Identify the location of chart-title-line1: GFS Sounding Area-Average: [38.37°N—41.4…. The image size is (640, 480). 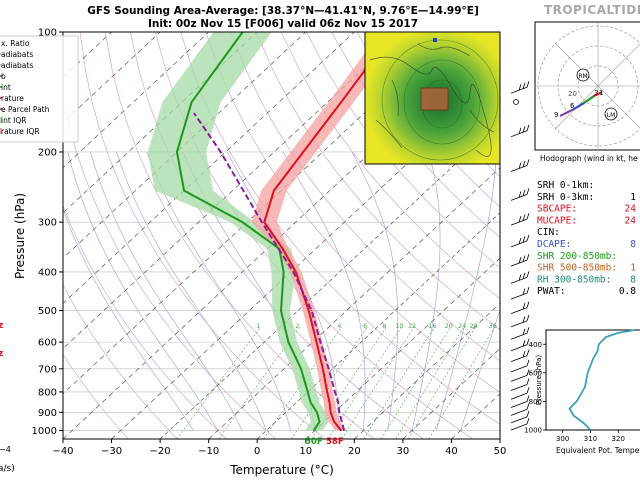
(283, 11).